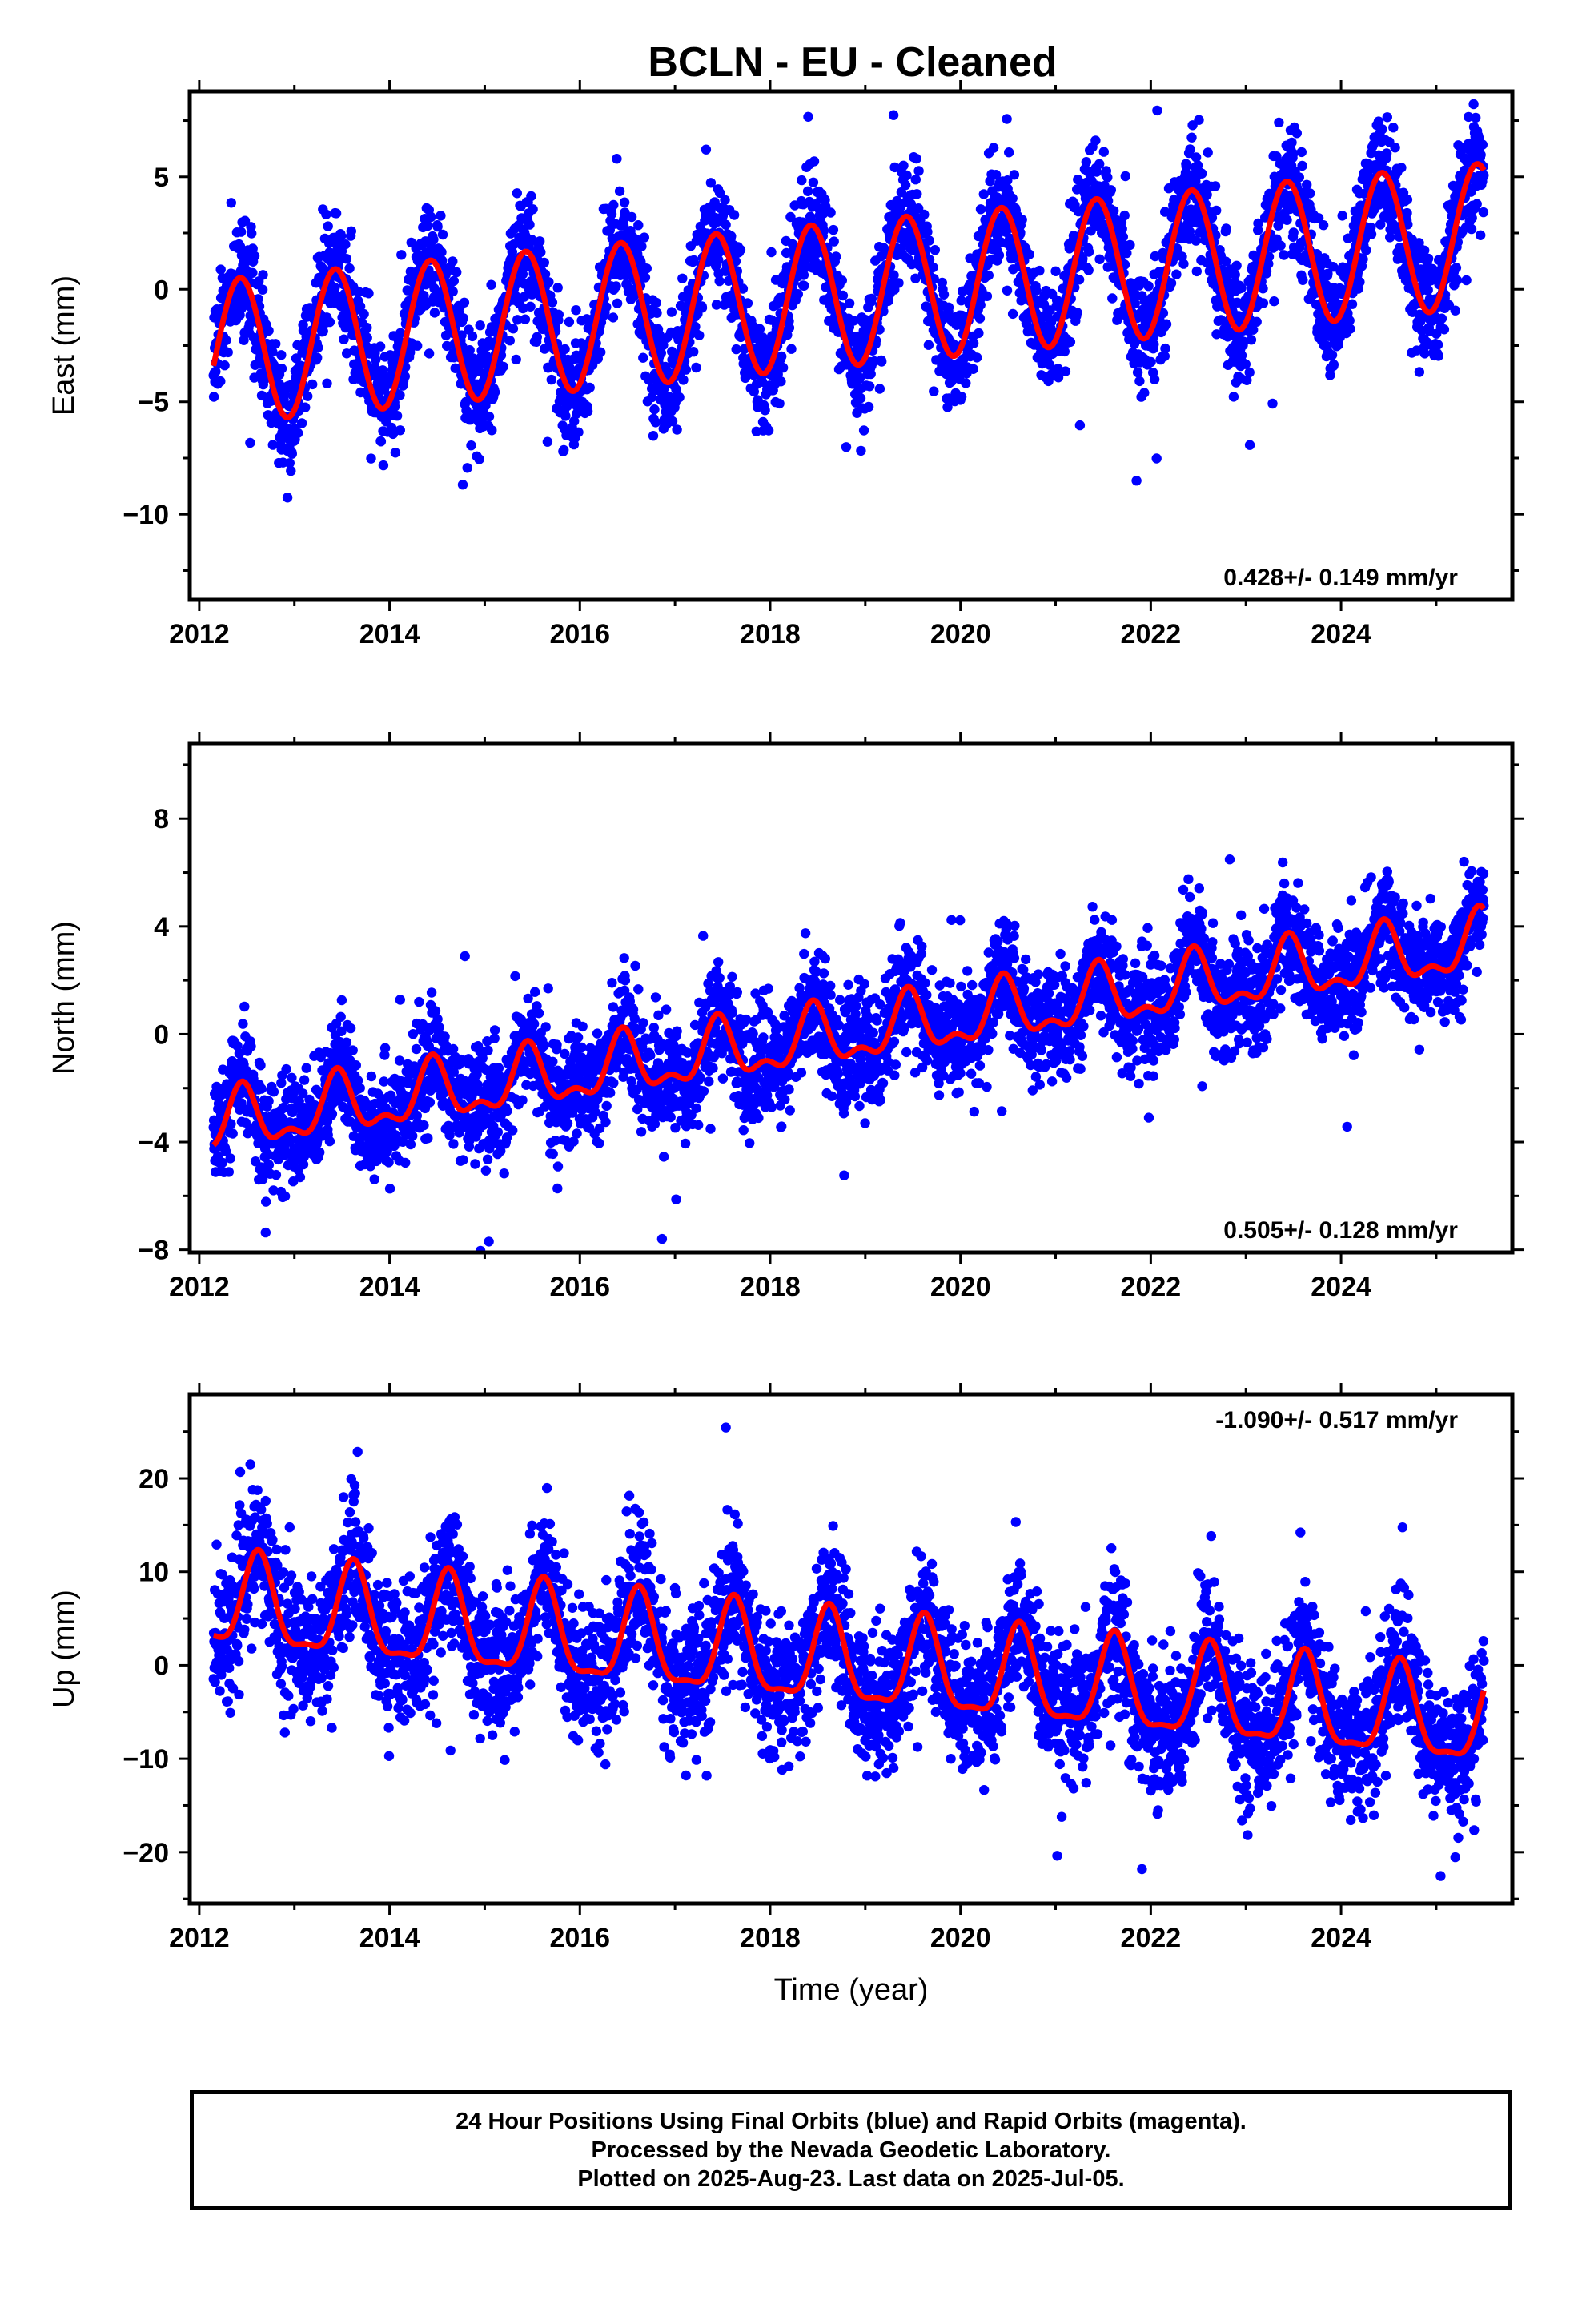  What do you see at coordinates (852, 62) in the screenshot?
I see `figure-title: BCLN - EU - Cleaned` at bounding box center [852, 62].